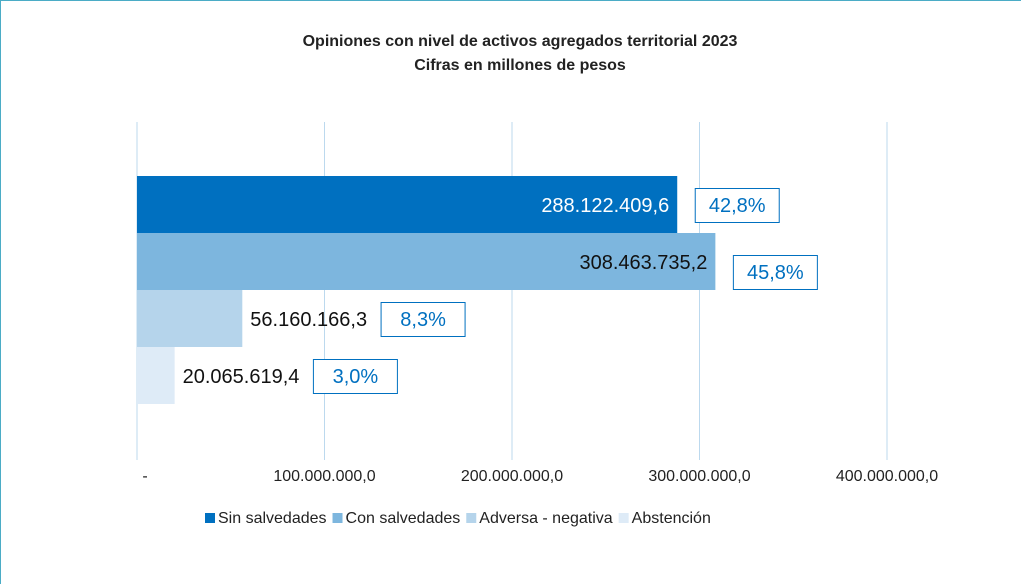 This screenshot has width=1021, height=584. I want to click on legend-label: Sin salvedades, so click(272, 518).